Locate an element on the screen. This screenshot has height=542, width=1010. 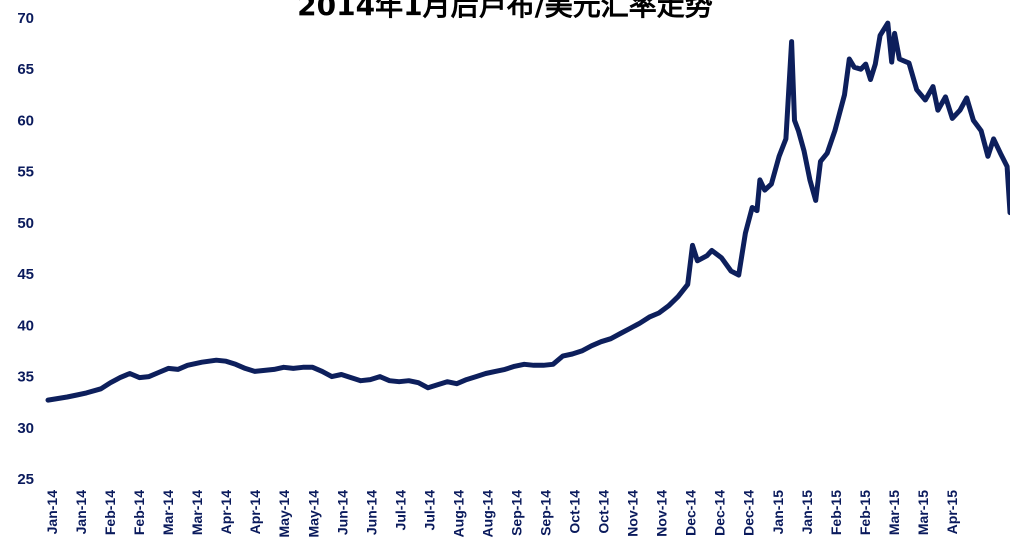
y-axis-ticks: 25 30 35 40 45 50 55 60 65 70 is located at coordinates (25, 249).